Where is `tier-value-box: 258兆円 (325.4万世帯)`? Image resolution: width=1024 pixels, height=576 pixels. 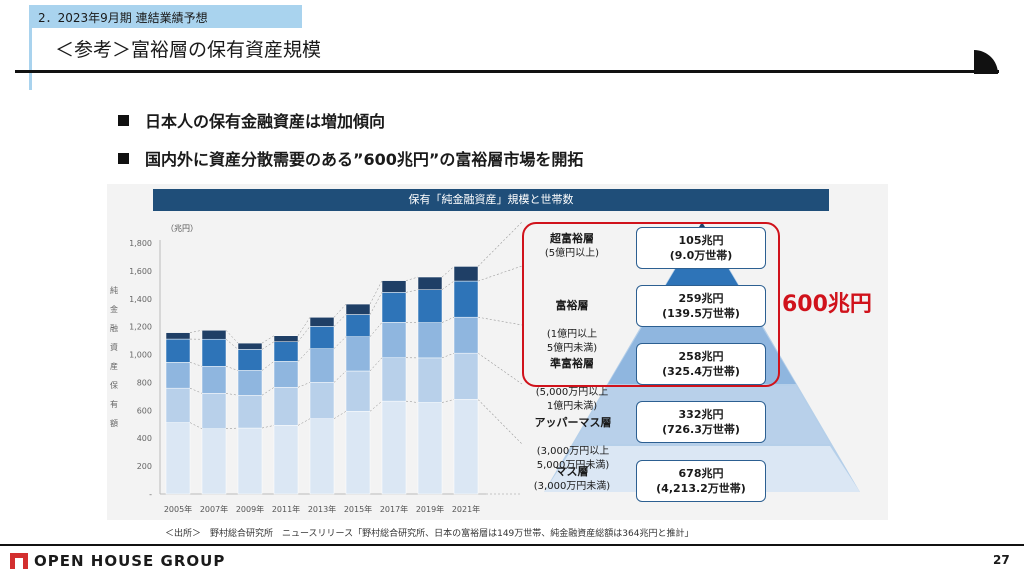
tier-value-box: 258兆円 (325.4万世帯) is located at coordinates (701, 364).